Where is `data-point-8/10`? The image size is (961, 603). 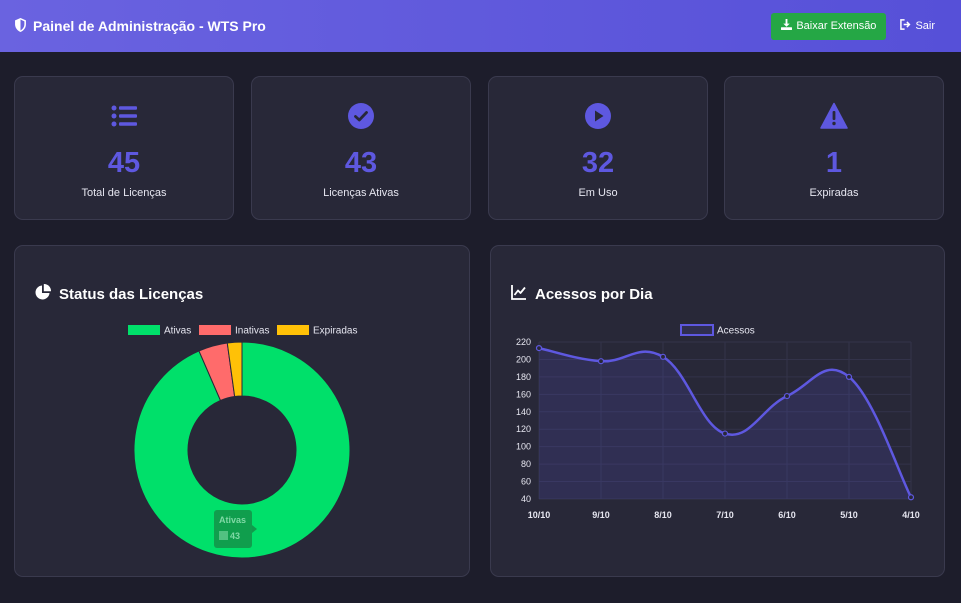
data-point-8/10 is located at coordinates (663, 356).